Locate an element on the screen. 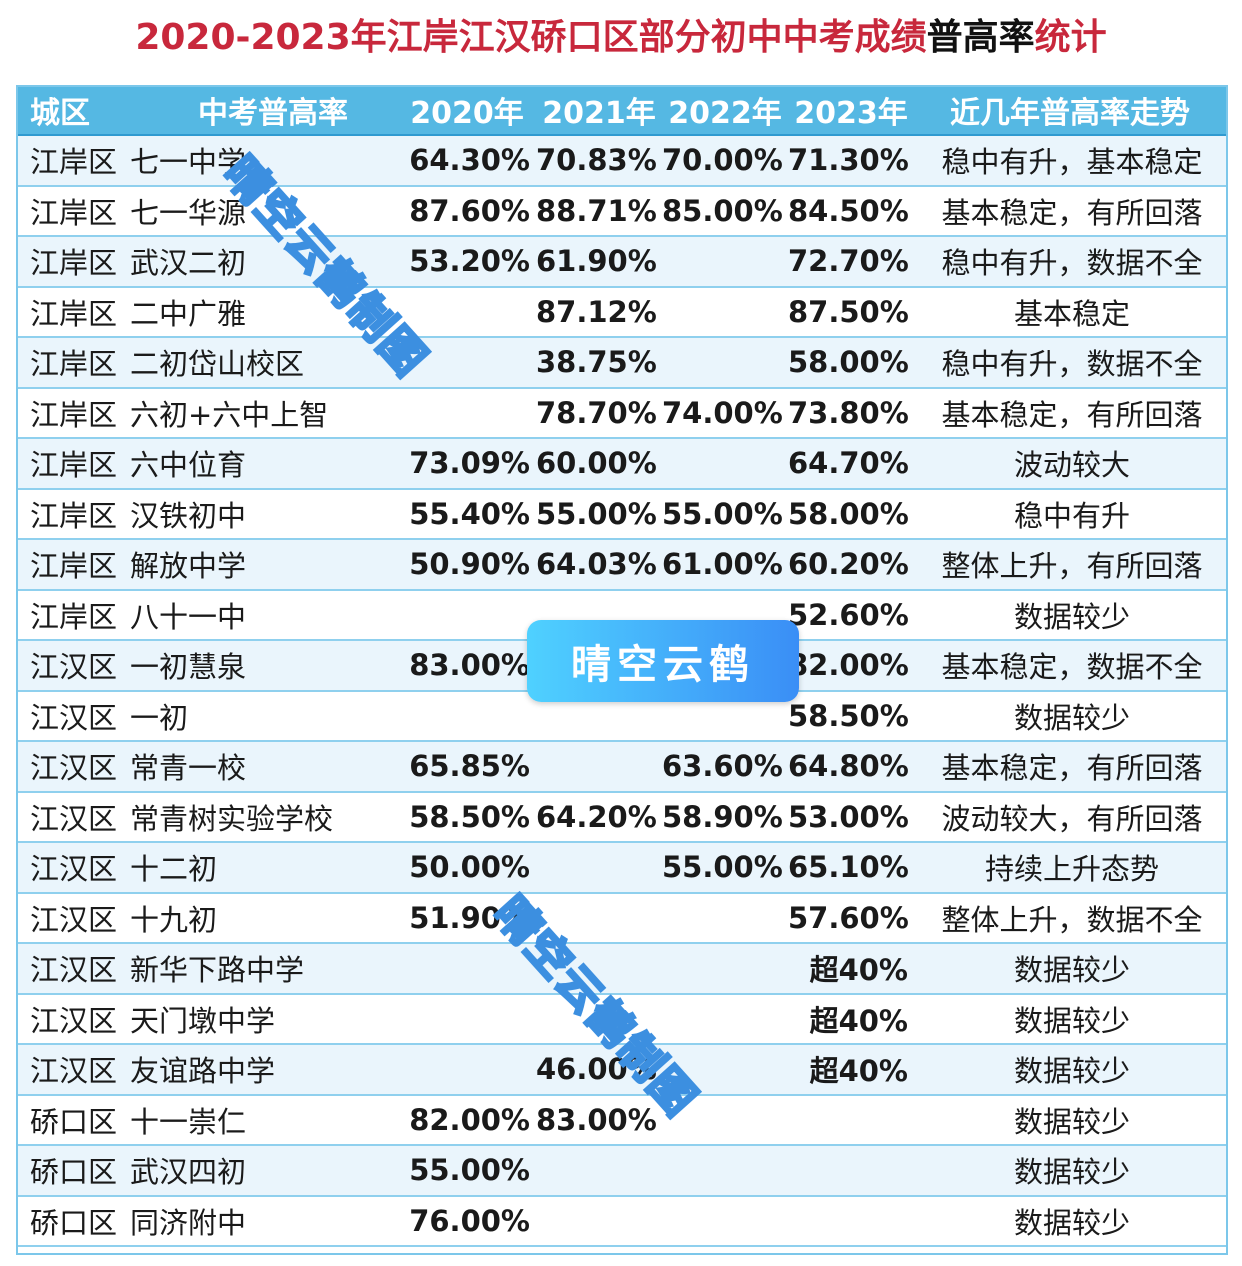 The image size is (1242, 1266). cell-school: 同济附中 is located at coordinates (263, 1221).